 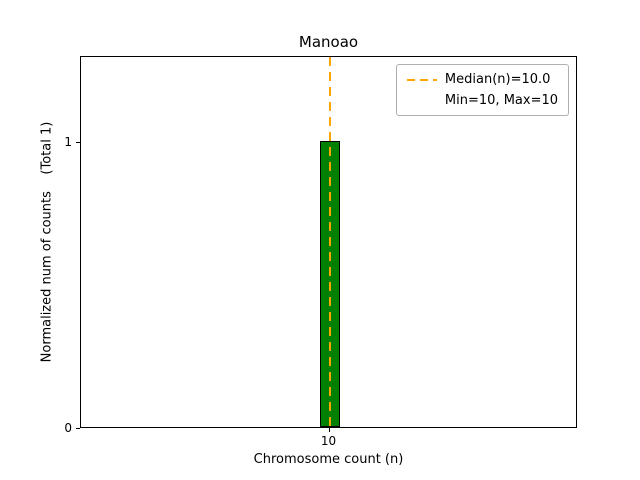 I want to click on median-line, so click(x=329, y=242).